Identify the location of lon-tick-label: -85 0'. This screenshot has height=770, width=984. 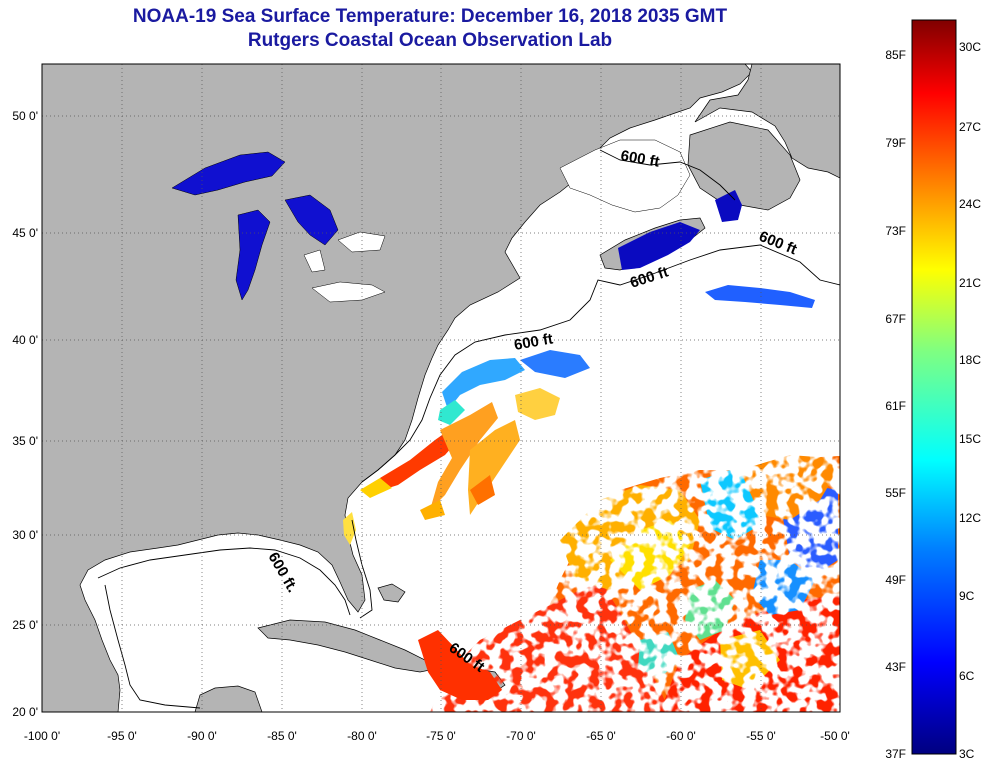
(282, 736).